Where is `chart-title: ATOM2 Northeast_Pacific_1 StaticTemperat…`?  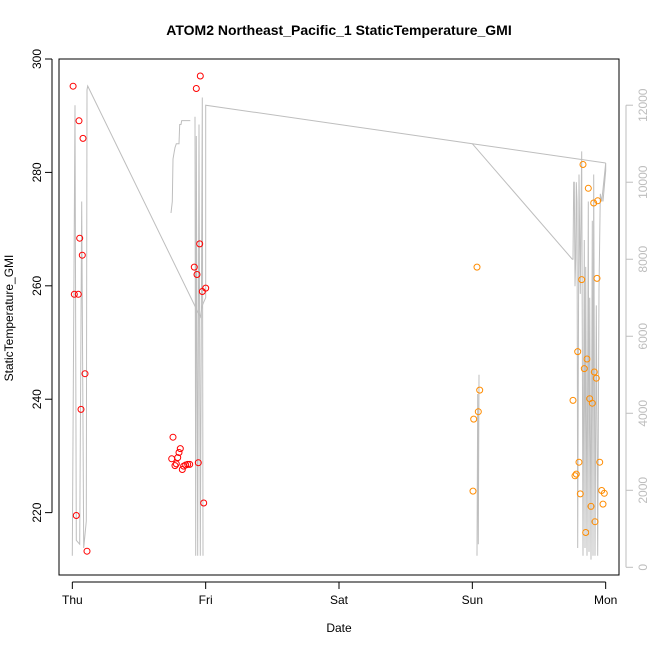 chart-title: ATOM2 Northeast_Pacific_1 StaticTemperat… is located at coordinates (338, 30).